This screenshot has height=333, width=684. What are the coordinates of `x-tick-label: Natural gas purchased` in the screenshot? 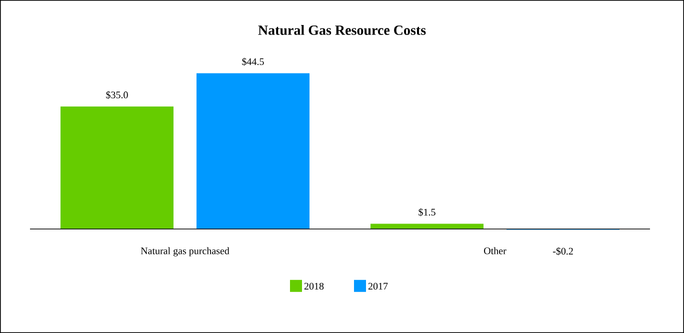 It's located at (185, 251).